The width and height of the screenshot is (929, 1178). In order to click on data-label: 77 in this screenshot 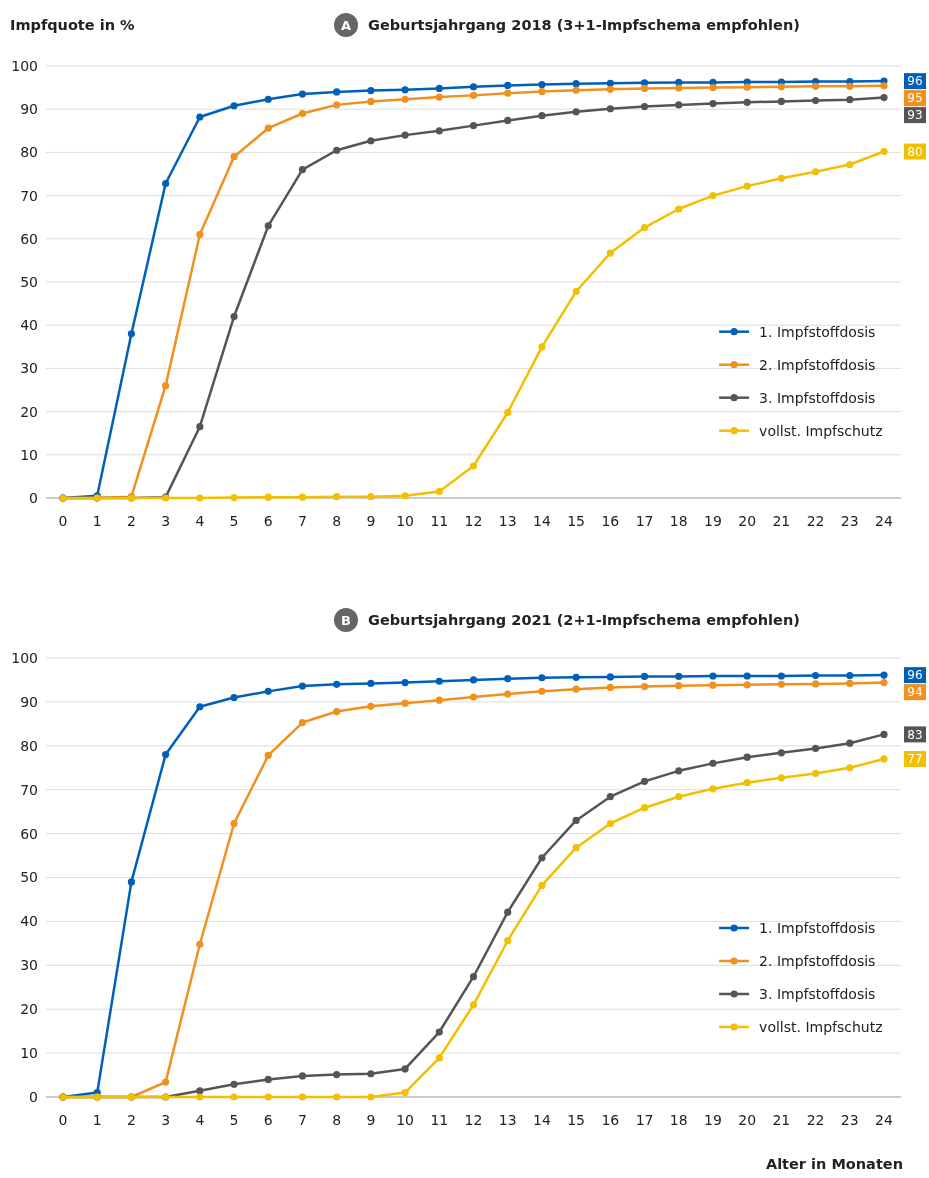, I will do `click(915, 759)`.